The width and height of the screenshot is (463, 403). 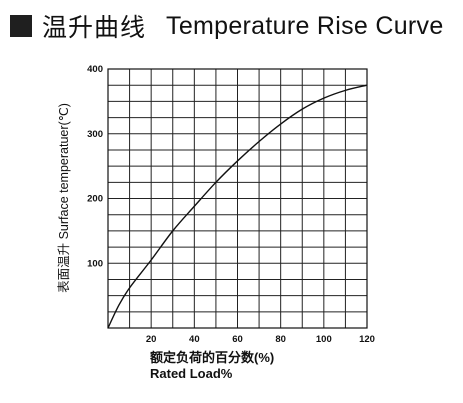 I want to click on x-tick-label: 40, so click(x=194, y=339).